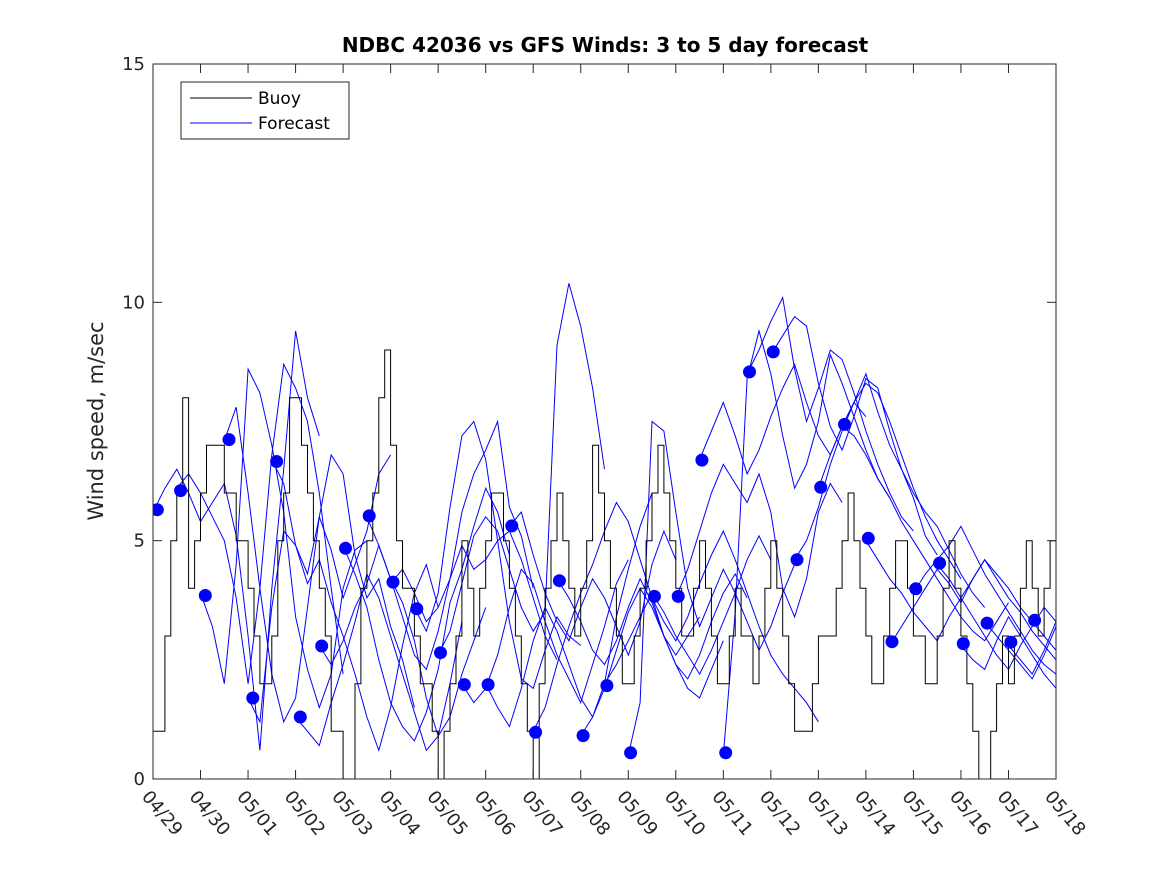  I want to click on x-tick-label-14: 05/13, so click(827, 813).